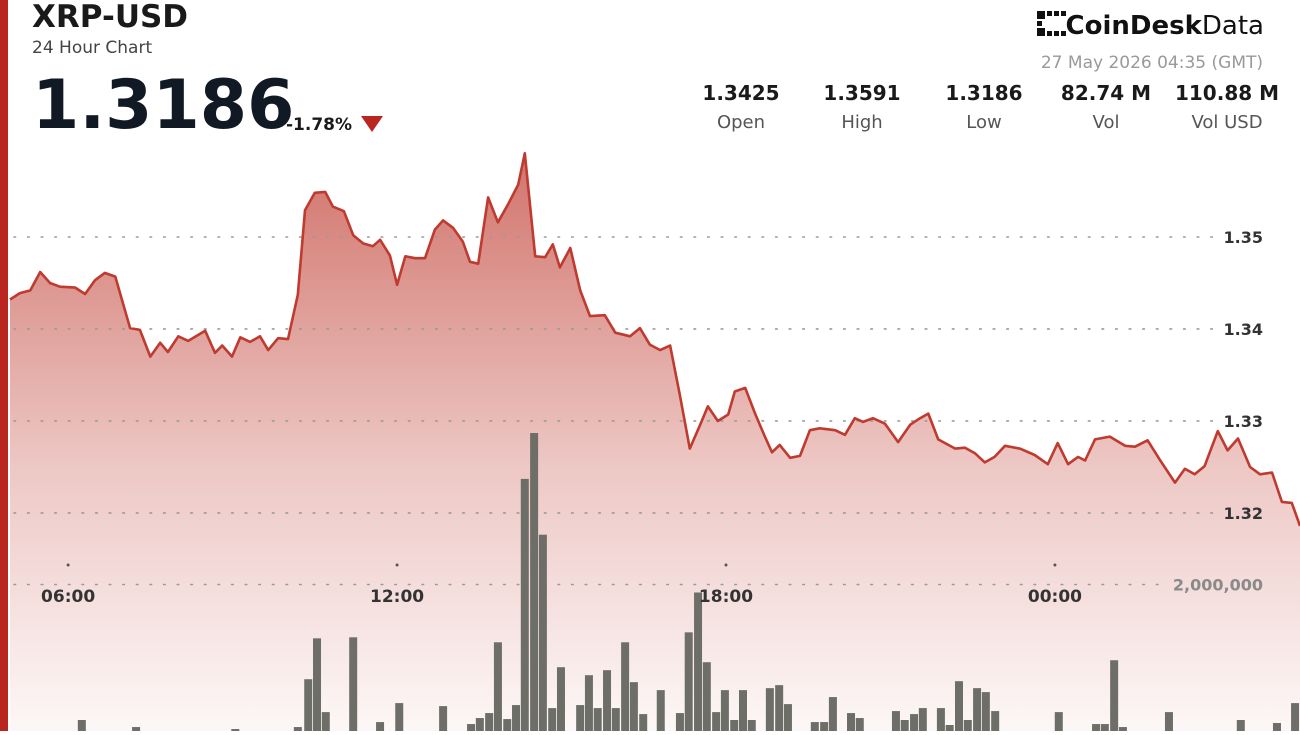  What do you see at coordinates (1106, 122) in the screenshot?
I see `stat-label: Vol` at bounding box center [1106, 122].